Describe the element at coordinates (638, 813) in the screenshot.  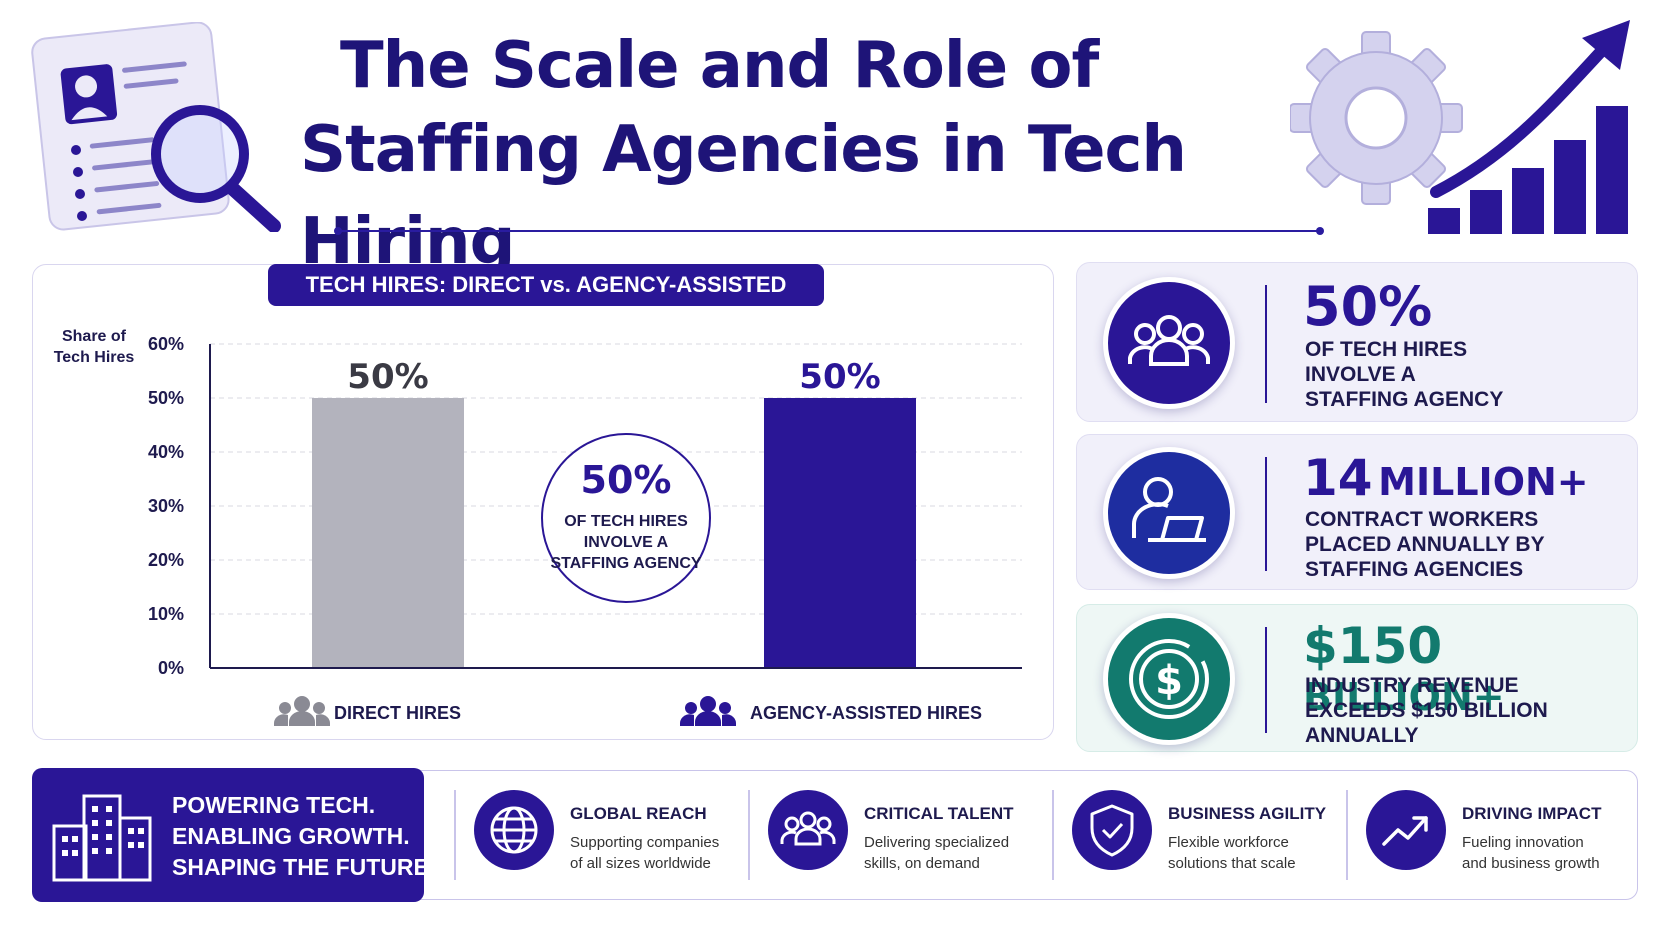
I see `feature-title: GLOBAL REACH` at that location.